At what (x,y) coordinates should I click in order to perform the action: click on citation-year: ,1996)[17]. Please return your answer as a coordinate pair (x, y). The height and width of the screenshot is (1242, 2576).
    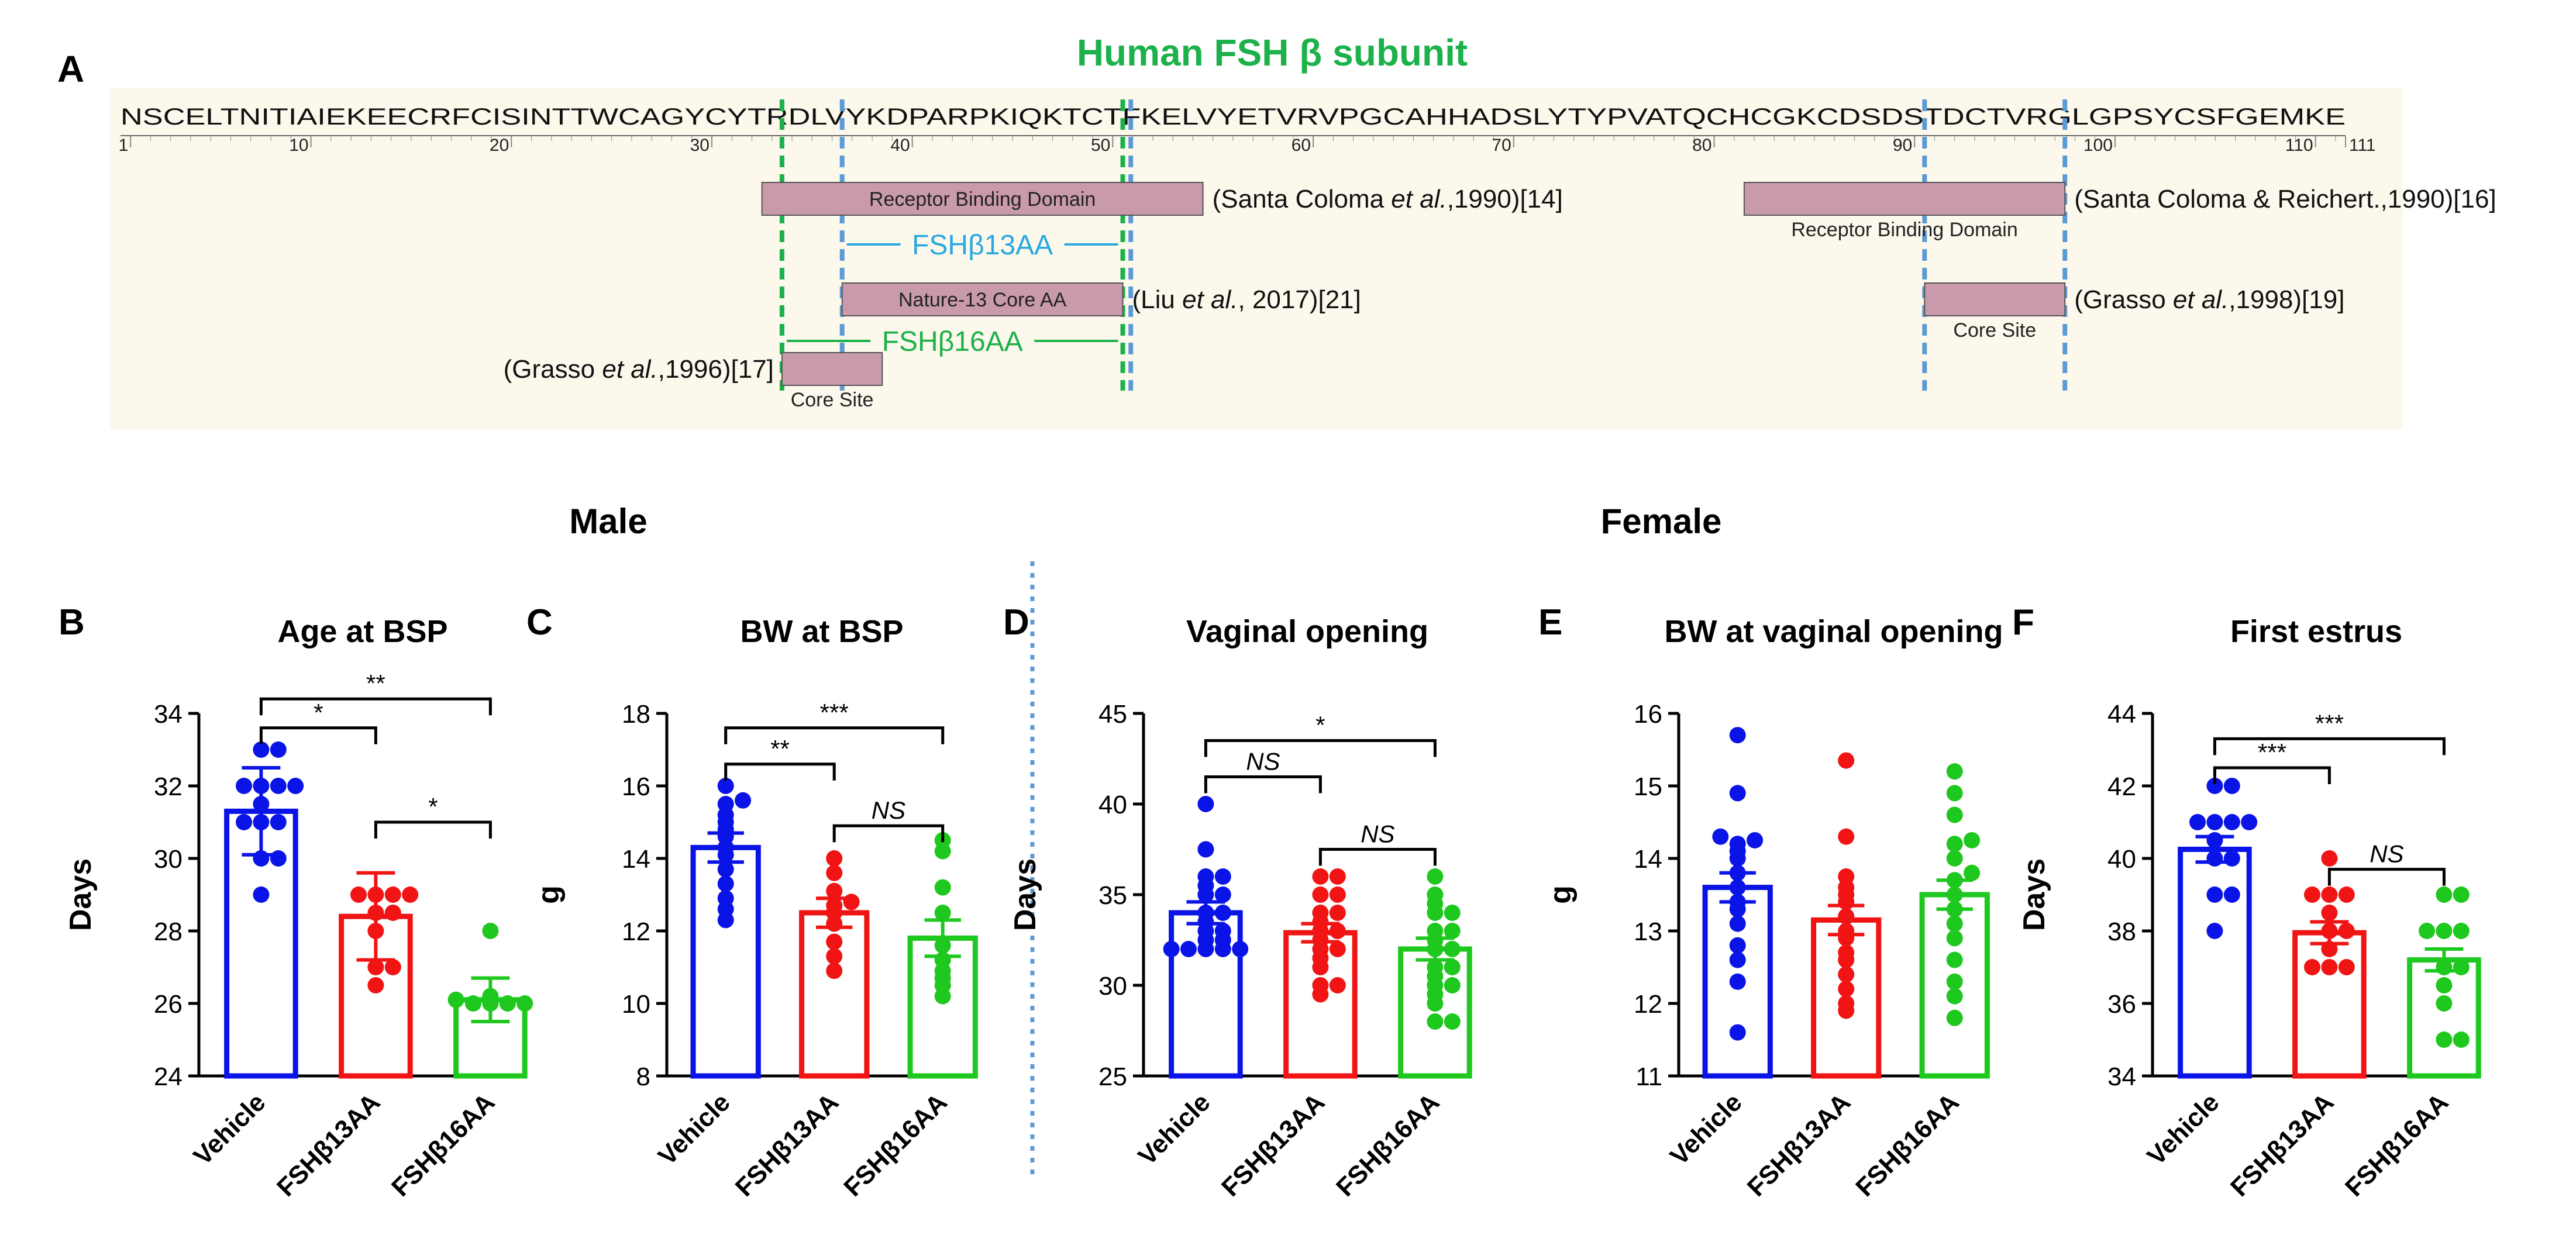
    Looking at the image, I should click on (716, 370).